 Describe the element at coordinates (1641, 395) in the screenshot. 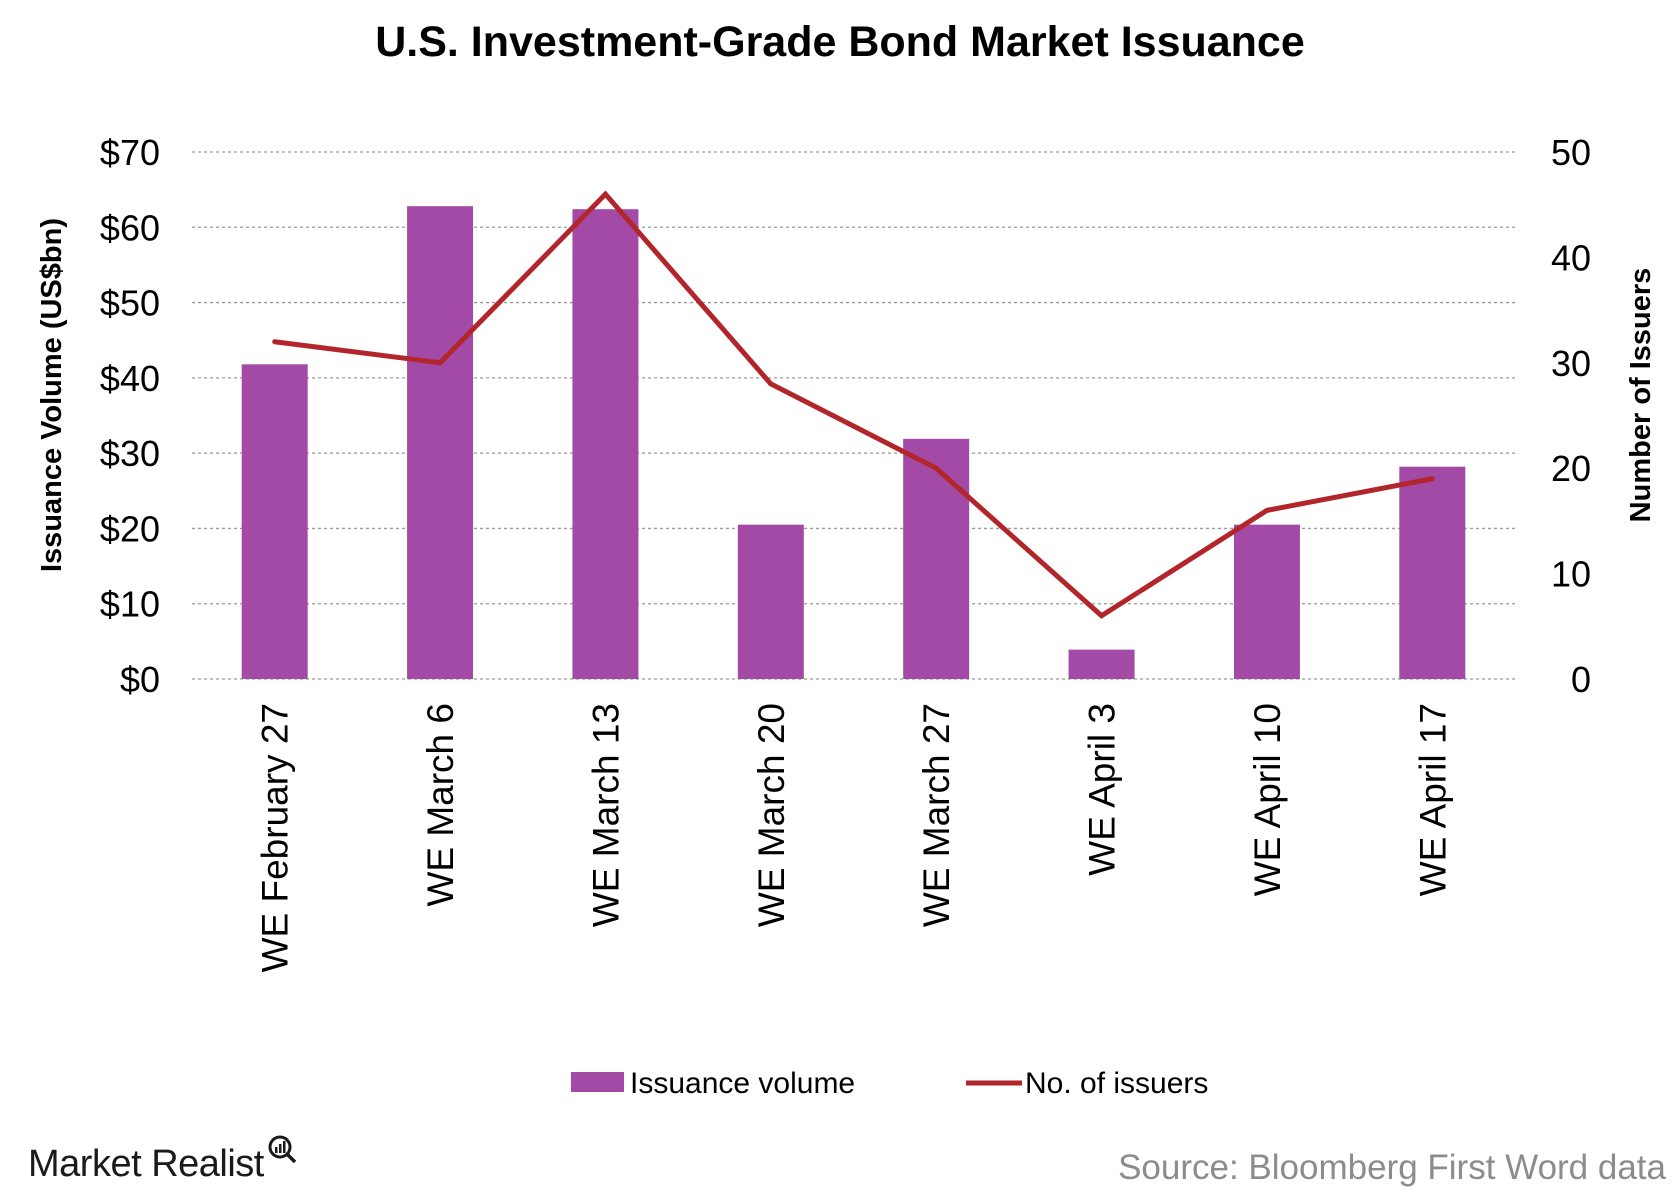

I see `right-axis-title: Number of Issuers` at that location.